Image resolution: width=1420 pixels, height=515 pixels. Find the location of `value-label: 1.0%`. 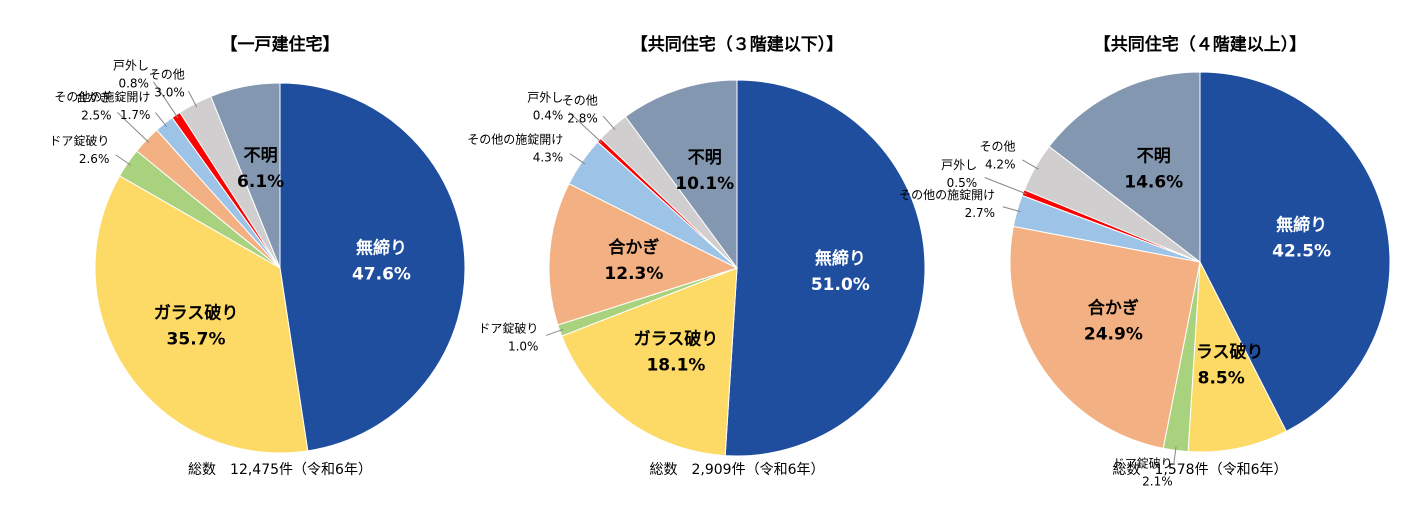

value-label: 1.0% is located at coordinates (523, 347).